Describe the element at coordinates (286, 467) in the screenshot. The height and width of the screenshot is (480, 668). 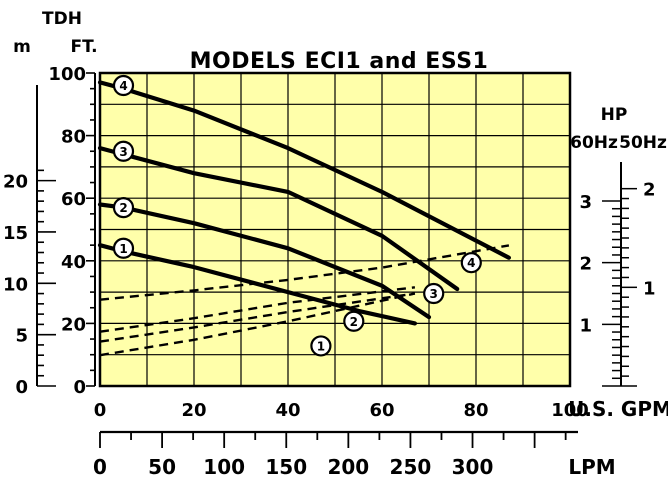
I see `x2-axis-tick-label: 150` at that location.